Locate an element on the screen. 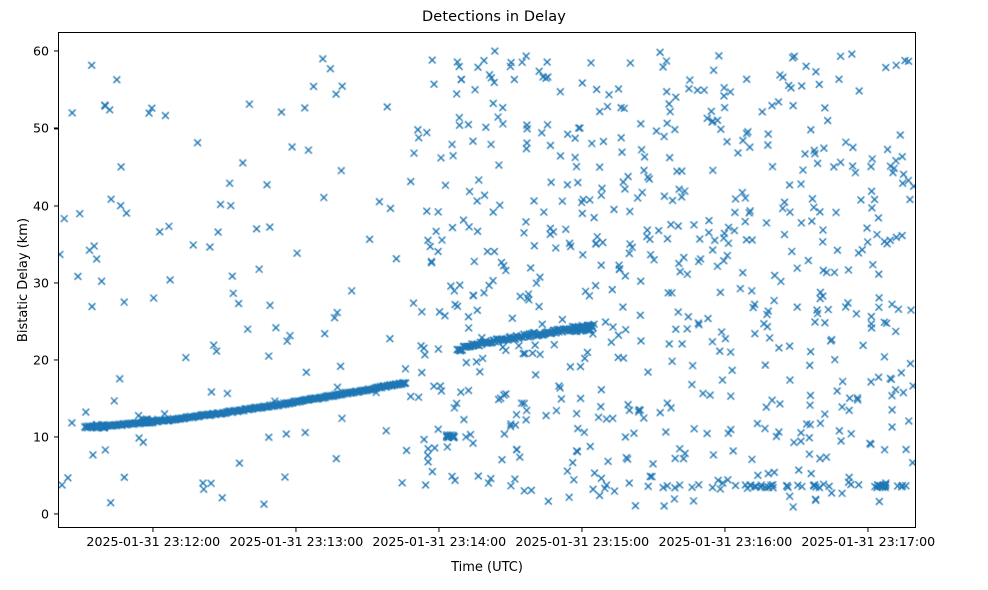 The height and width of the screenshot is (590, 988). x-tick-label: 2025-01-31 23:12:00 is located at coordinates (153, 541).